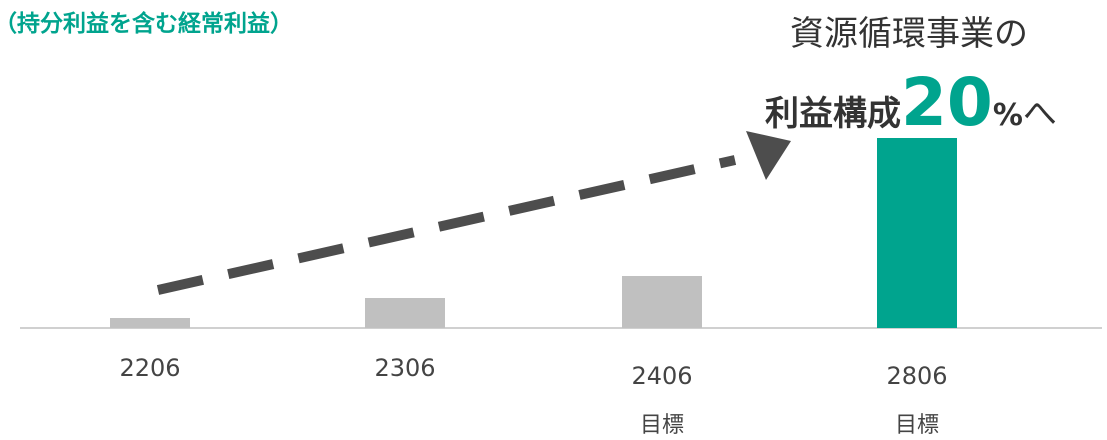  What do you see at coordinates (662, 425) in the screenshot?
I see `x-tick-sublabel-2406: 目標` at bounding box center [662, 425].